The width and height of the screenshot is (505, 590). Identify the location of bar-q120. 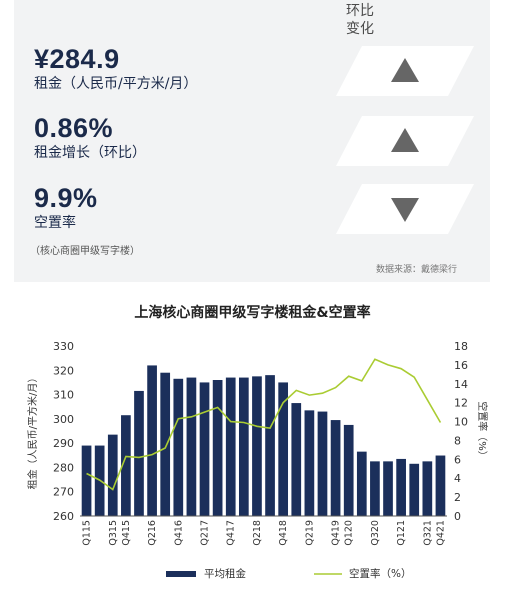
(348, 470).